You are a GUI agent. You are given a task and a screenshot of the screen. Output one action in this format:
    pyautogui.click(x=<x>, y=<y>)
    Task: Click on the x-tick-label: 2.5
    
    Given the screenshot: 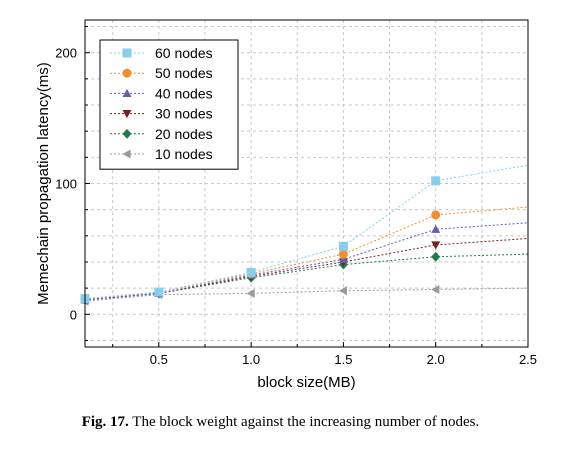 What is the action you would take?
    pyautogui.click(x=528, y=359)
    